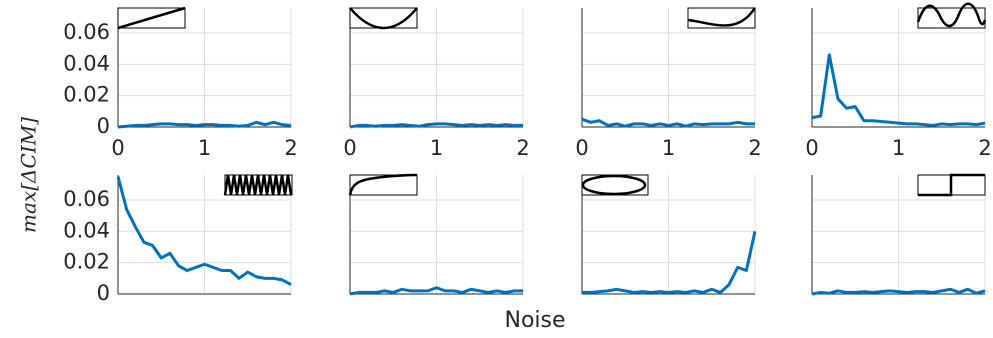 This screenshot has height=338, width=993. Describe the element at coordinates (534, 320) in the screenshot. I see `x-axis-label: Noise` at that location.